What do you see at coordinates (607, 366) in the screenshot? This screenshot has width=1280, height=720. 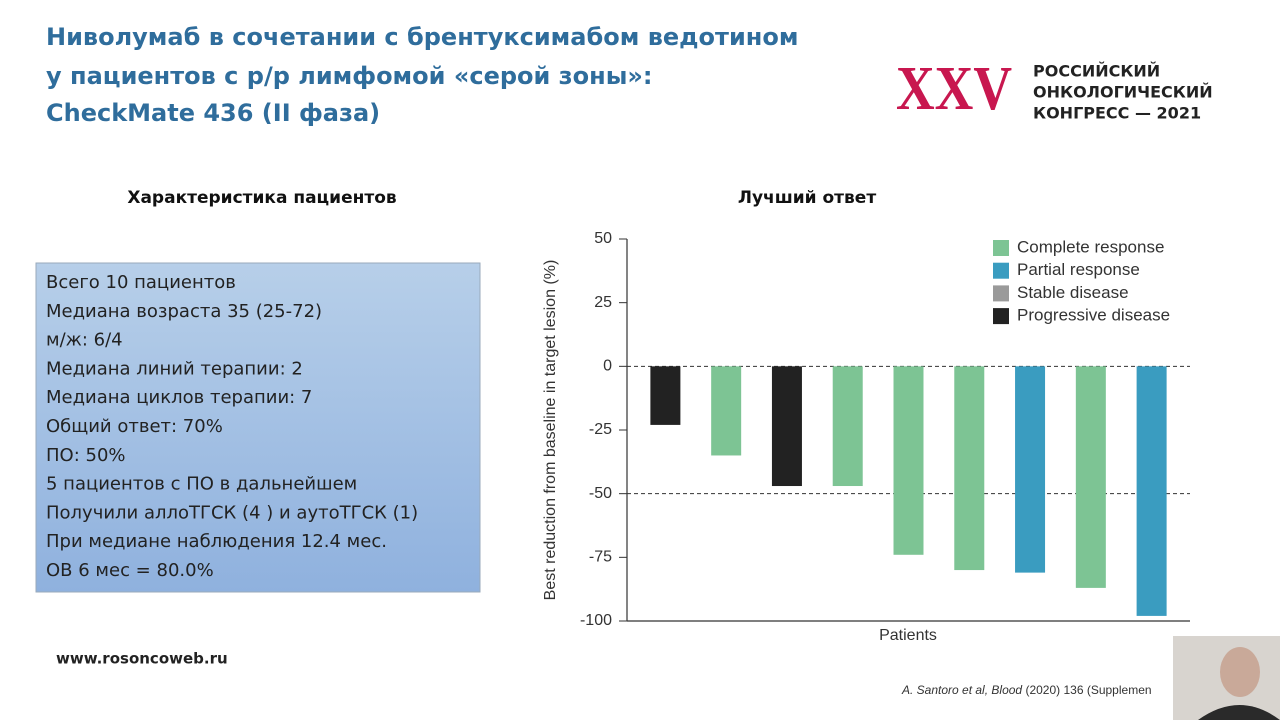 I see `y-tick-label: 0` at bounding box center [607, 366].